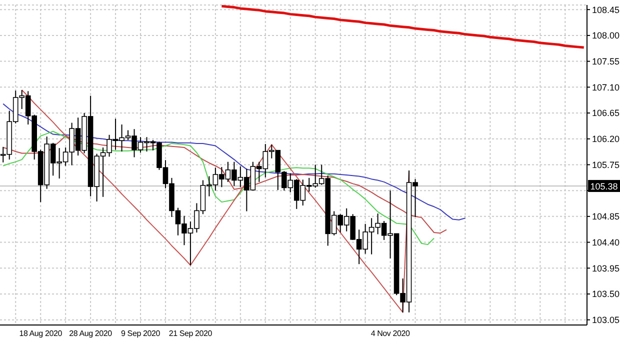 The width and height of the screenshot is (620, 343). What do you see at coordinates (606, 294) in the screenshot?
I see `y-tick-label: 103.50` at bounding box center [606, 294].